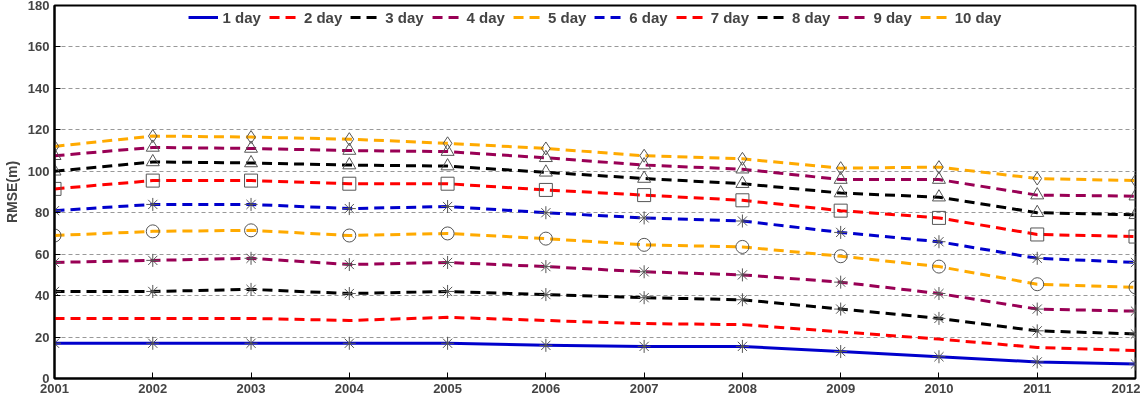  I want to click on y-tick-label: 40, so click(42, 296).